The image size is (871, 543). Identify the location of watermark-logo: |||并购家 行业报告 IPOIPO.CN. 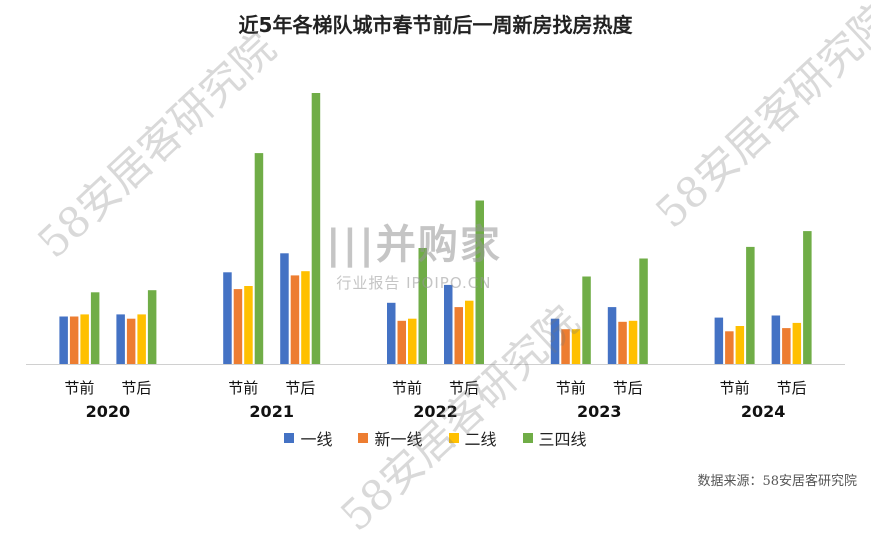
(414, 252).